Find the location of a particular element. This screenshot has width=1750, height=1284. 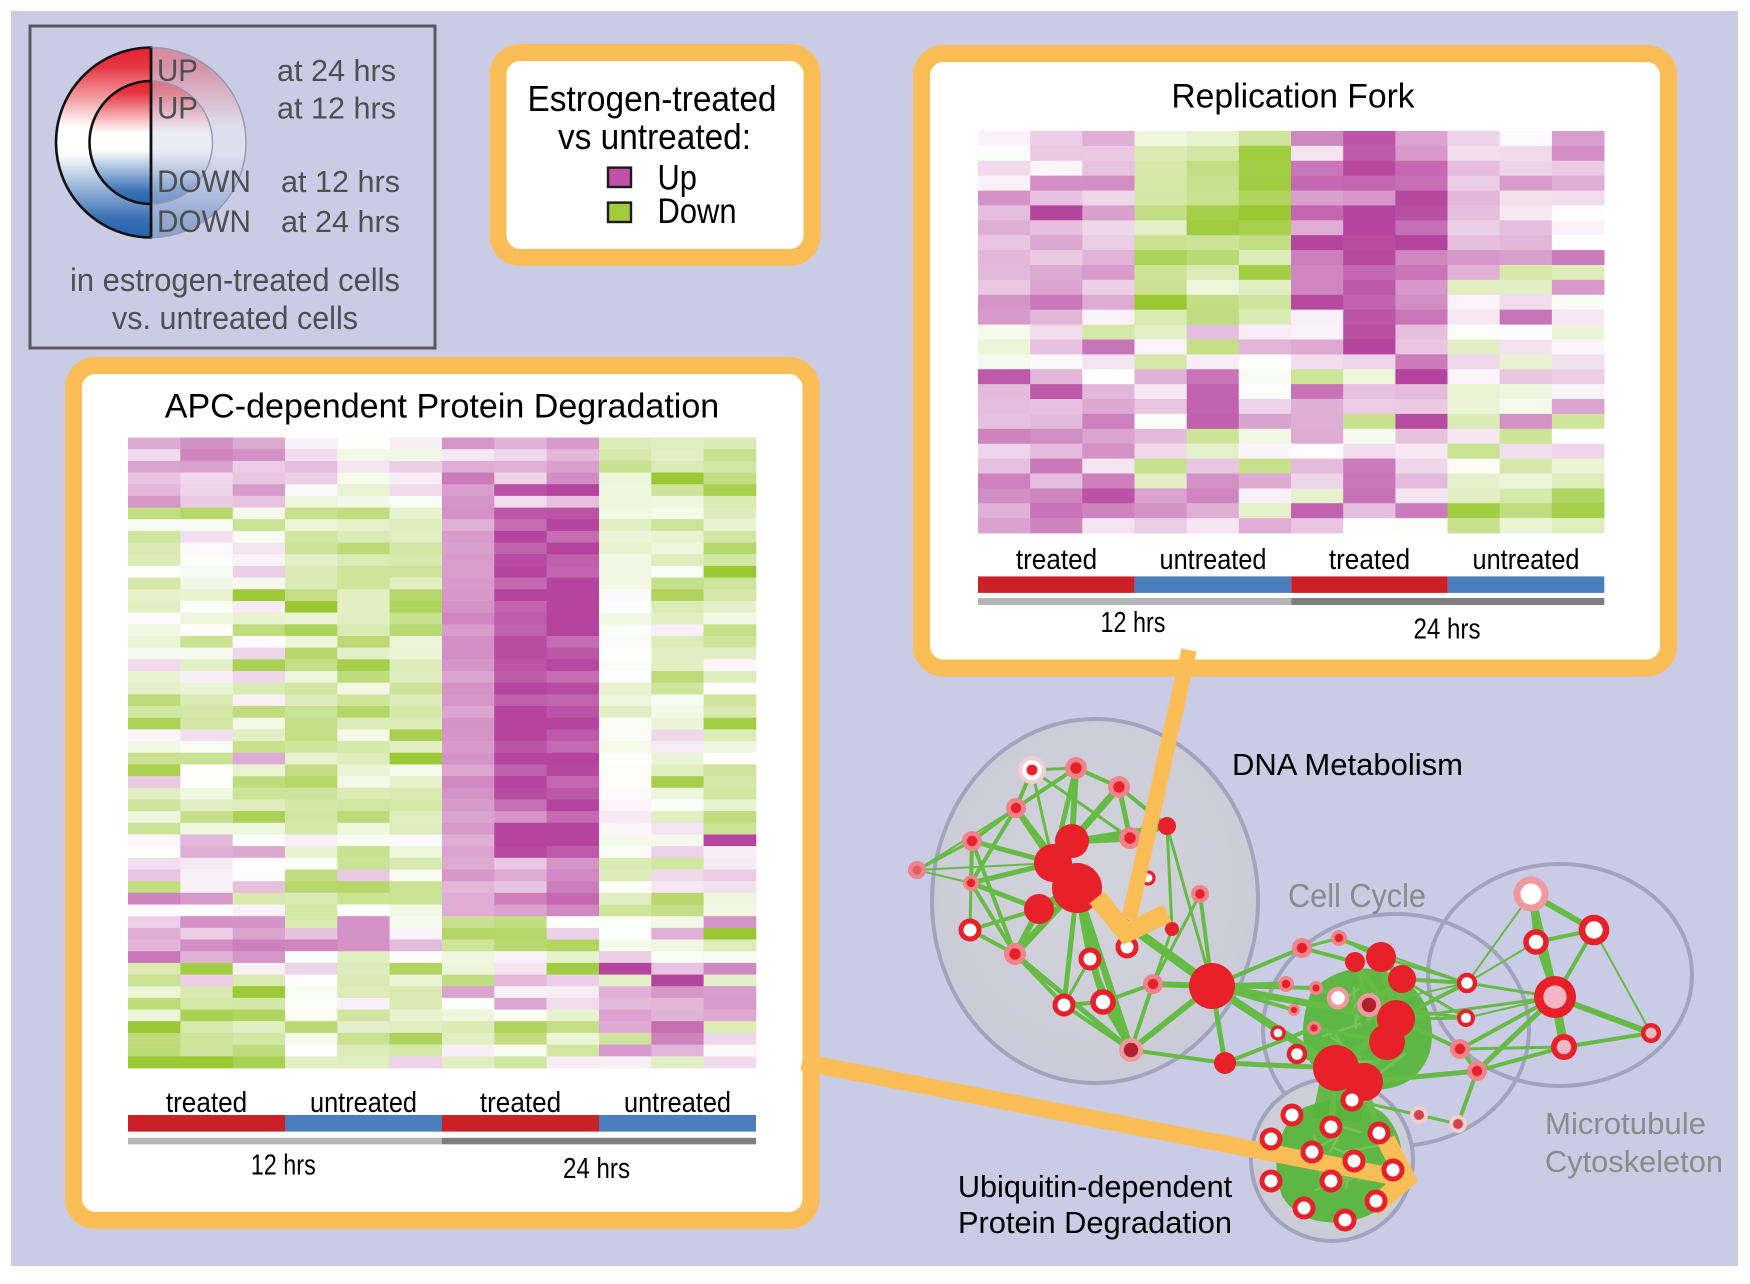

svg-text: DNA Metabolism is located at coordinates (1347, 764).